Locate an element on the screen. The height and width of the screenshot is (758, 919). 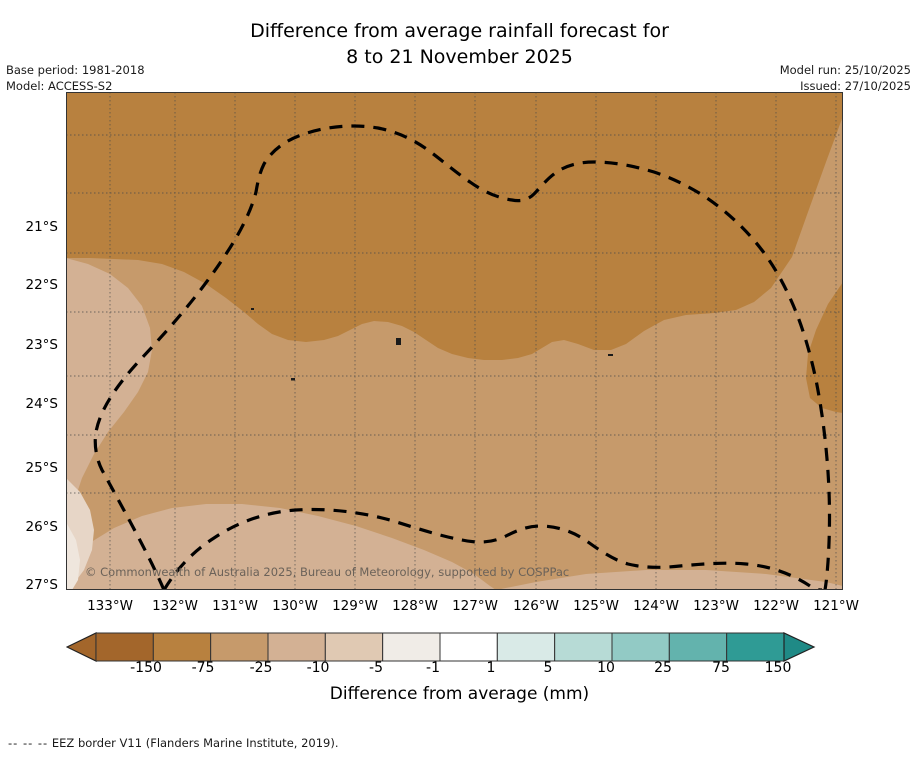
colorbar-tick: 1 is located at coordinates (491, 668).